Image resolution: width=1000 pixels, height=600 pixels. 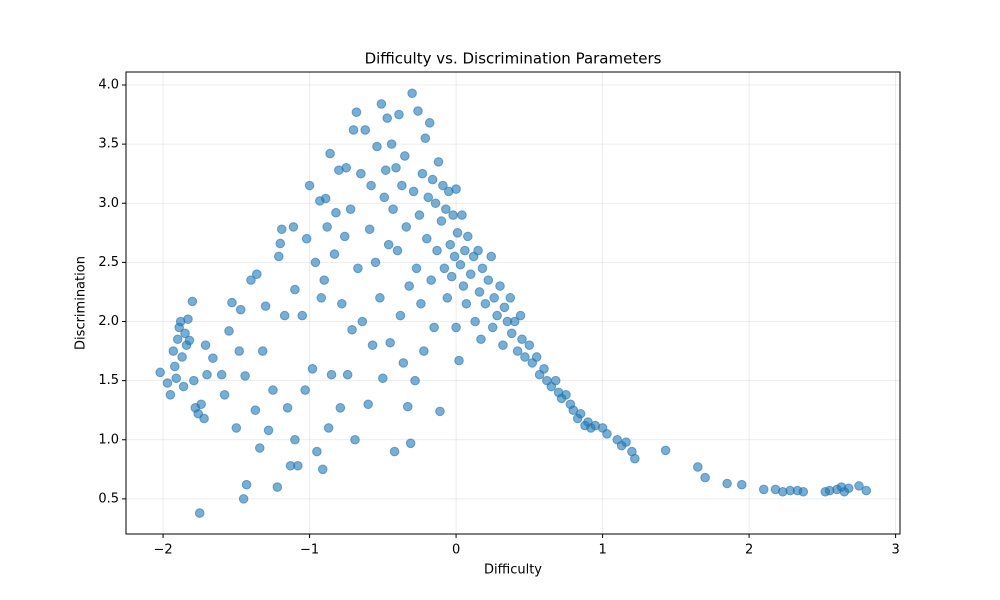 I want to click on y-tick-label: 2.5, so click(x=108, y=262).